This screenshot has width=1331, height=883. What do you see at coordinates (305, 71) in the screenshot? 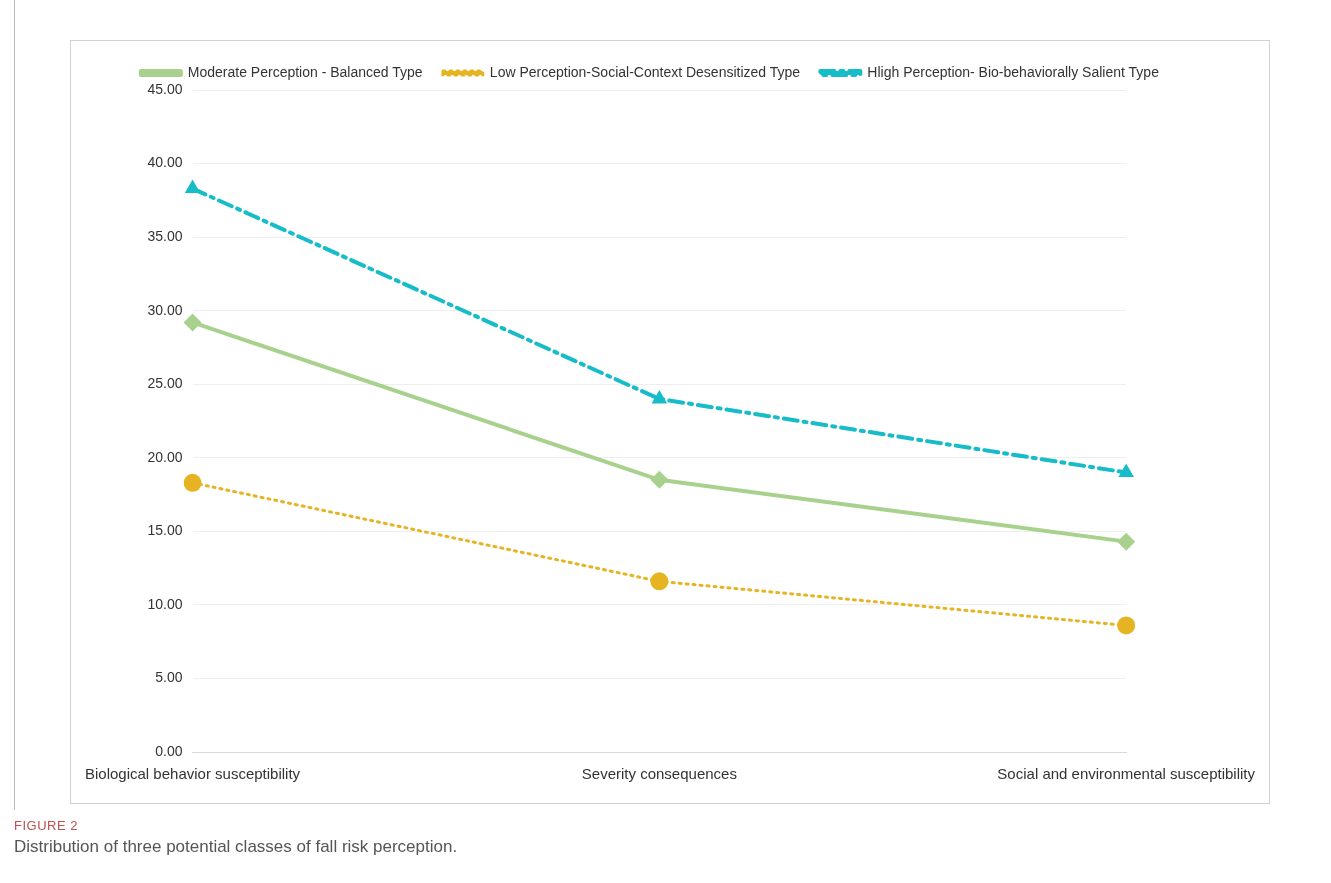
I see `legend-label: Moderate Perception - Balanced Type` at bounding box center [305, 71].